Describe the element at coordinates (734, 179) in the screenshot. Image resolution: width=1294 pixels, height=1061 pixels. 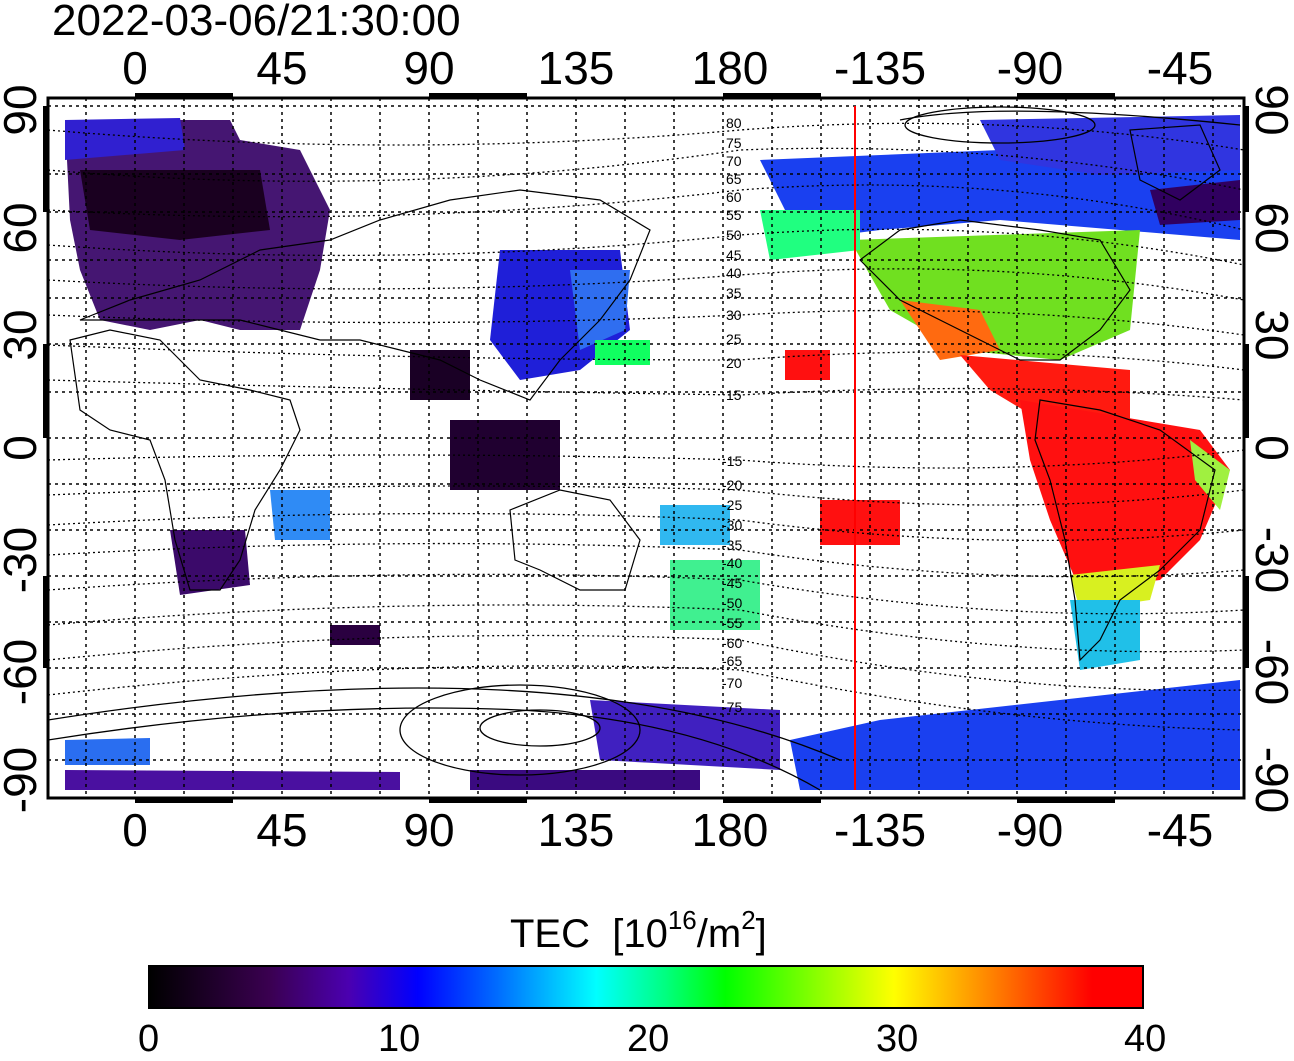
I see `mag-lat-label: 65` at that location.